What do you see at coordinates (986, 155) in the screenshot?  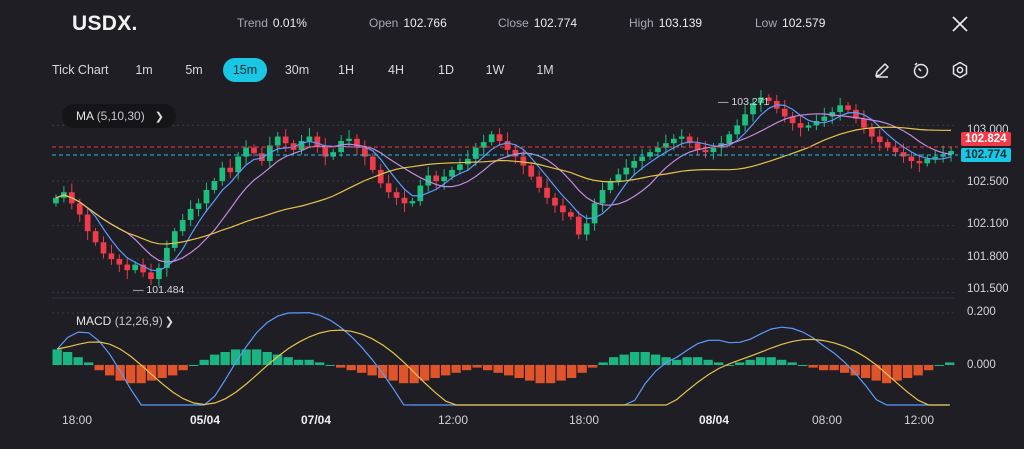 I see `close-price-tag: 102.774` at bounding box center [986, 155].